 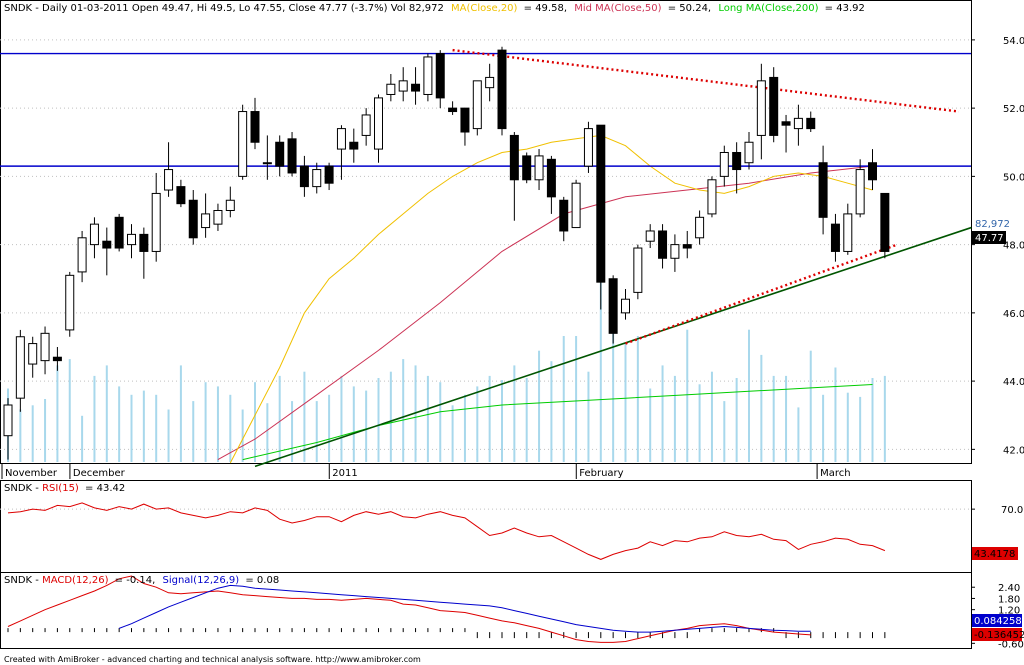 I want to click on rsi-header: SNDK - RSI(15) = 43.42, so click(x=64, y=488).